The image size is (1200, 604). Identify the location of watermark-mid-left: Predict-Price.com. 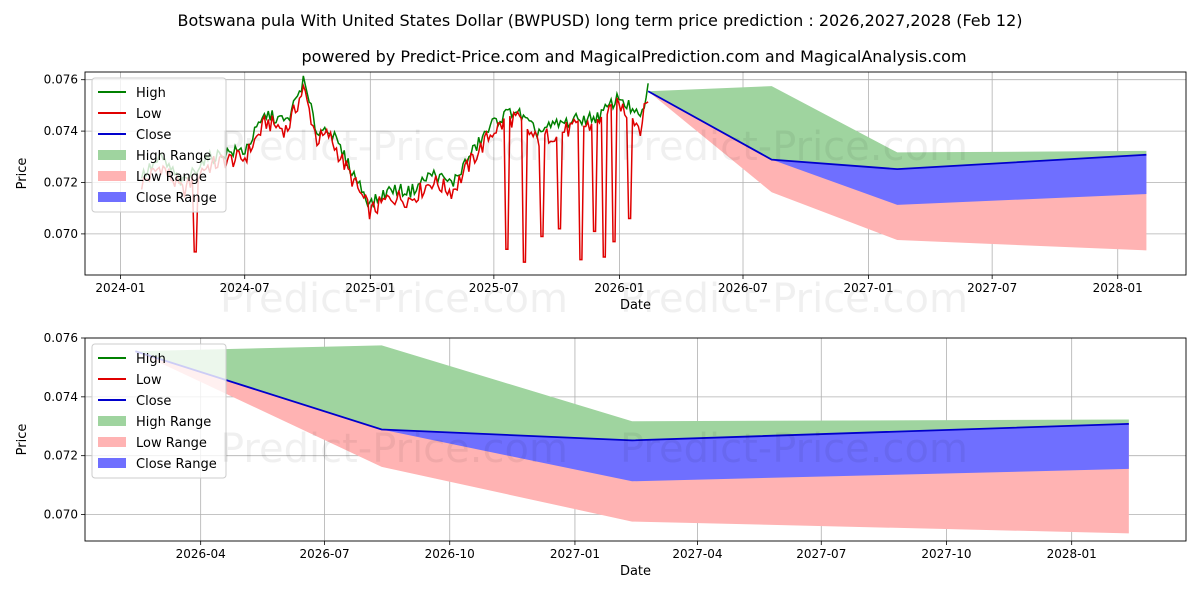
(394, 299).